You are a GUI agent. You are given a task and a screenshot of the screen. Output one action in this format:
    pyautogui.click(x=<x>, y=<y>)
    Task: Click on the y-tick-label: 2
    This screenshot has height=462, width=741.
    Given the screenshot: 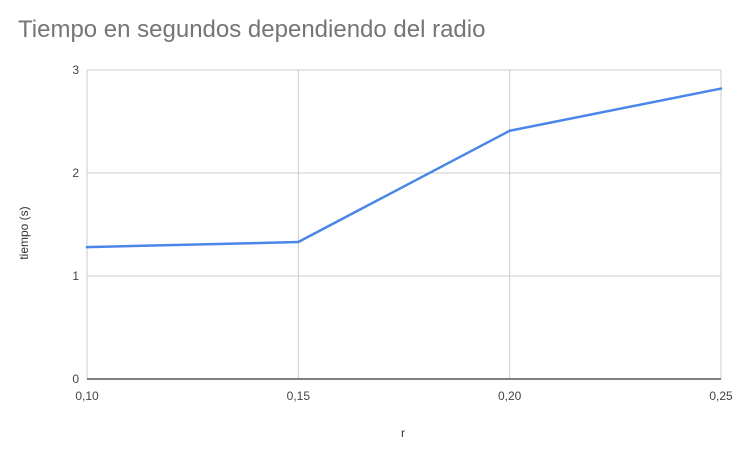 What is the action you would take?
    pyautogui.click(x=75, y=173)
    